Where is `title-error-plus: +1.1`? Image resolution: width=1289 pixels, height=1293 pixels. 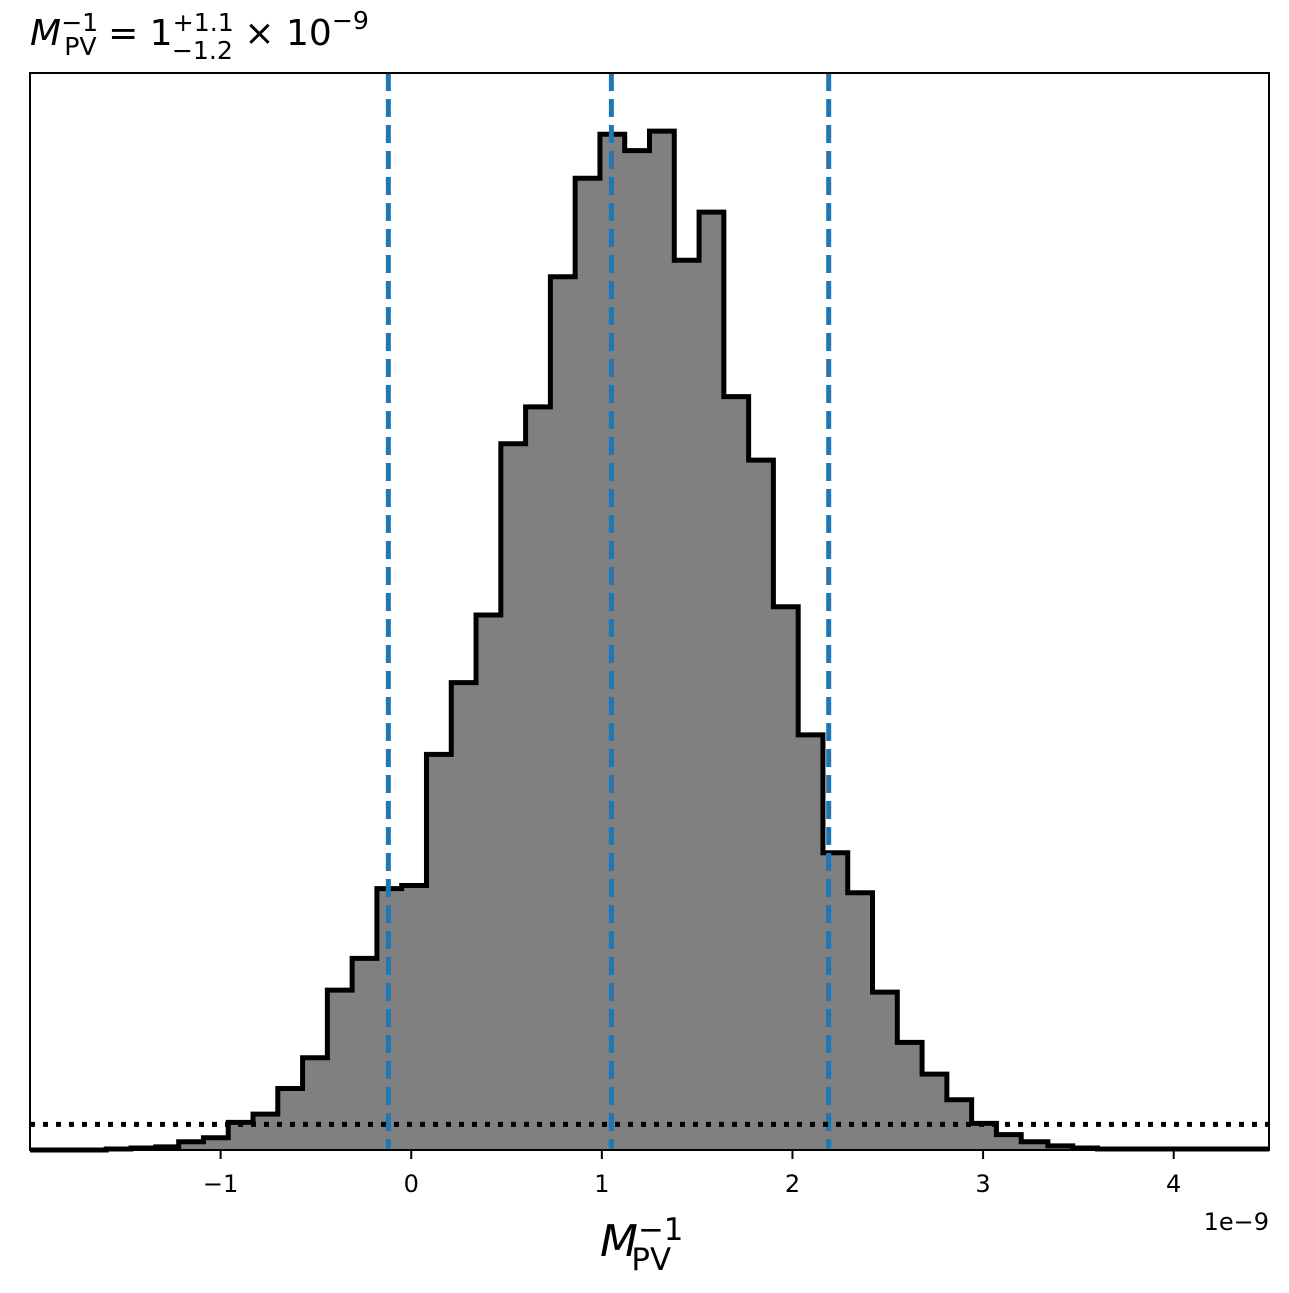 title-error-plus: +1.1 is located at coordinates (203, 22).